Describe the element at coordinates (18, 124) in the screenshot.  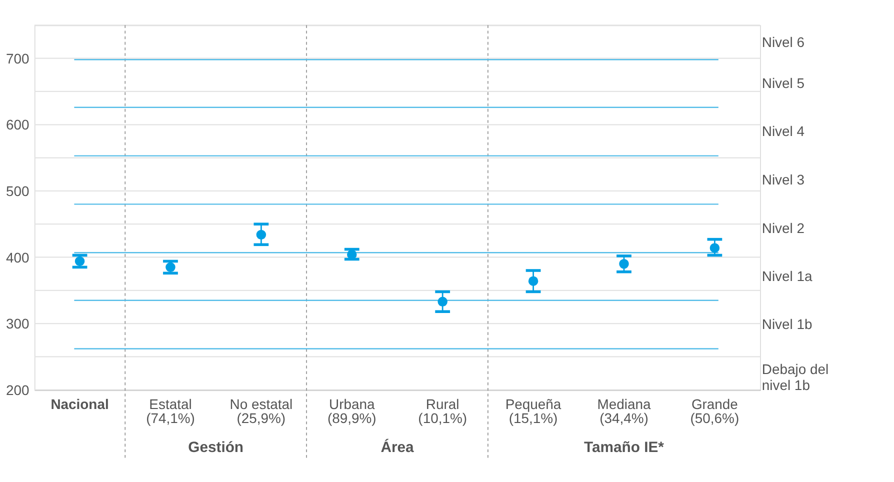
I see `y-tick-label: 600` at that location.